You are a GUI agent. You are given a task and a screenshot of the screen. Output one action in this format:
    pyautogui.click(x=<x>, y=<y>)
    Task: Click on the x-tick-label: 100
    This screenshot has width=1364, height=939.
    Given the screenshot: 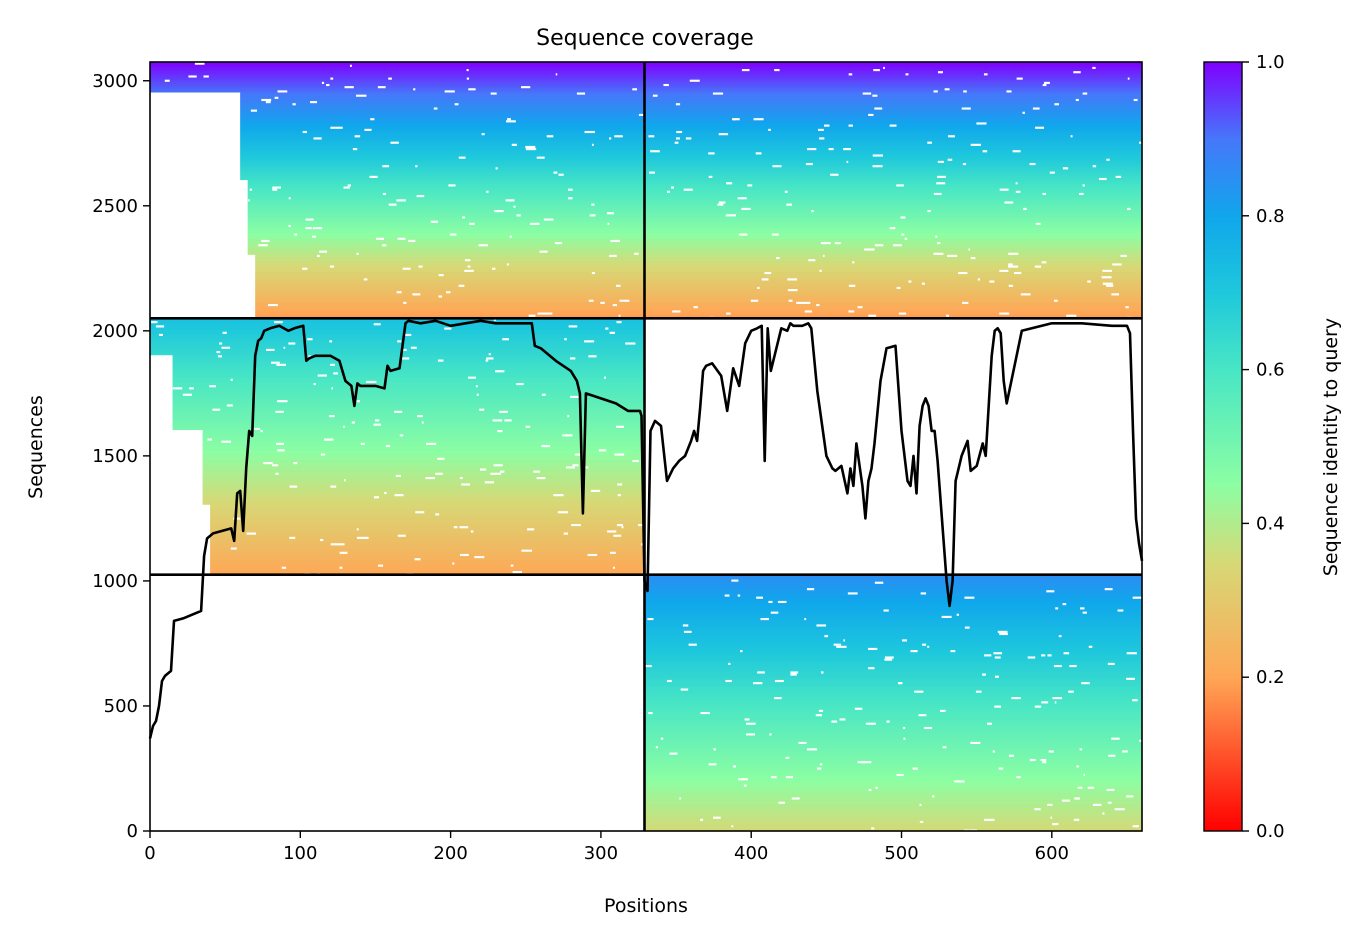 What is the action you would take?
    pyautogui.click(x=300, y=853)
    